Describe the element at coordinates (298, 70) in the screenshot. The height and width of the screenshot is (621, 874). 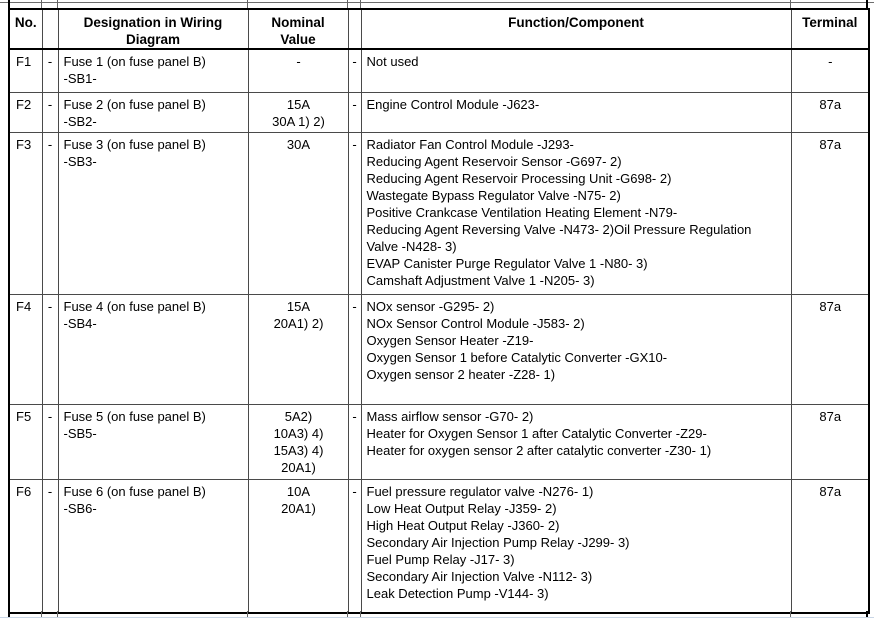
I see `nominal-value-cell: -` at that location.